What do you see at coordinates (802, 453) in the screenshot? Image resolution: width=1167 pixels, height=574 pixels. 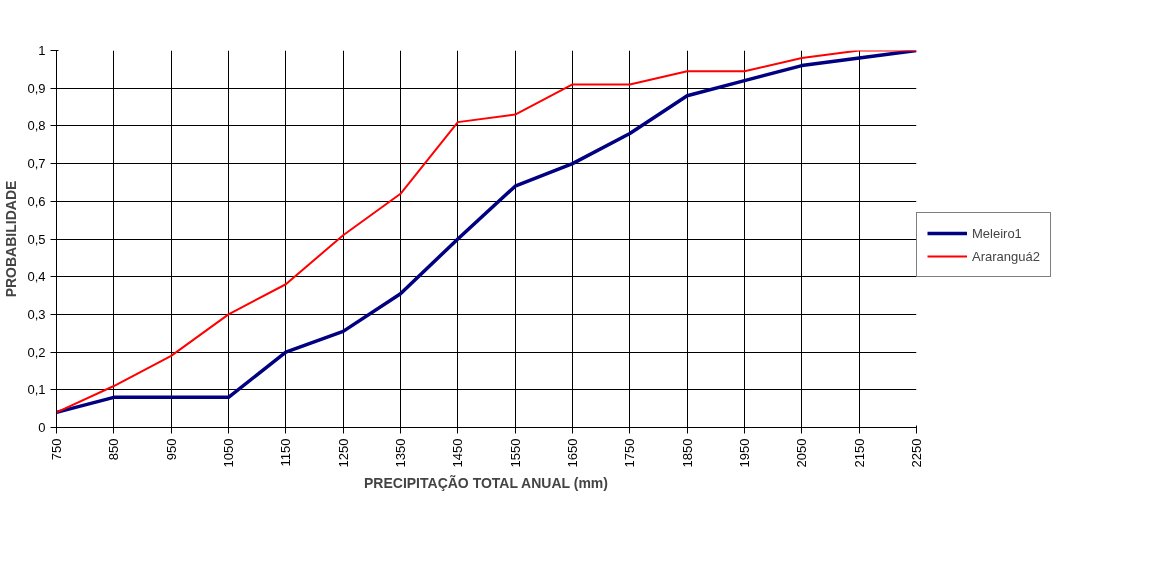 I see `x-tick-label: 2050` at bounding box center [802, 453].